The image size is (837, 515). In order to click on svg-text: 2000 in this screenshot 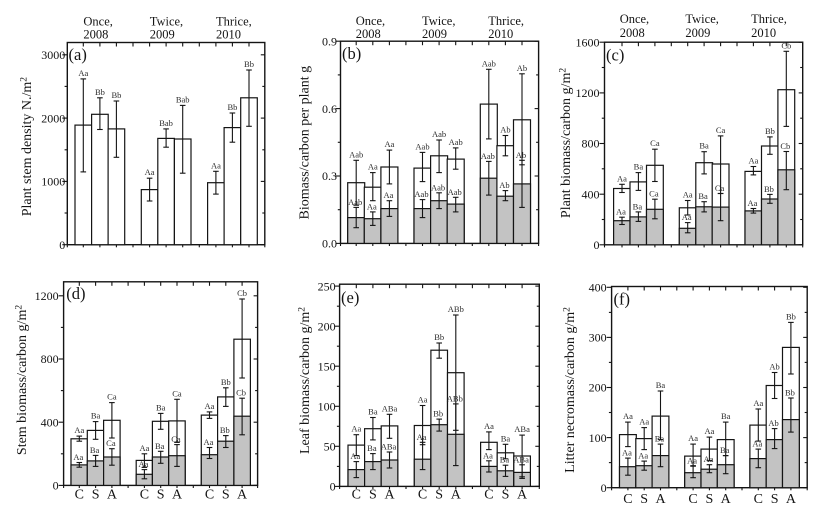, I will do `click(53, 118)`.